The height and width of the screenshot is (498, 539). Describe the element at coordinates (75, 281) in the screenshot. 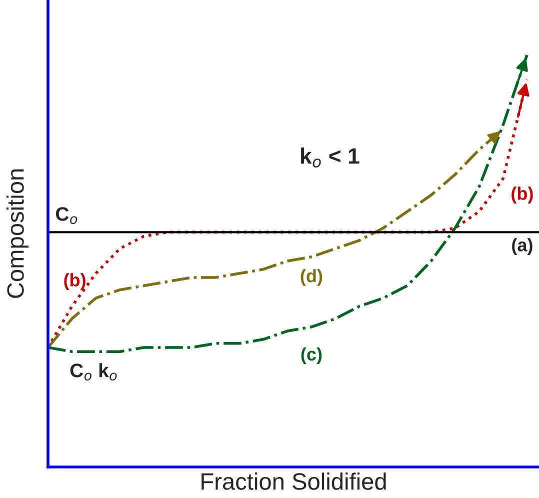

I see `series-label: (b)` at that location.